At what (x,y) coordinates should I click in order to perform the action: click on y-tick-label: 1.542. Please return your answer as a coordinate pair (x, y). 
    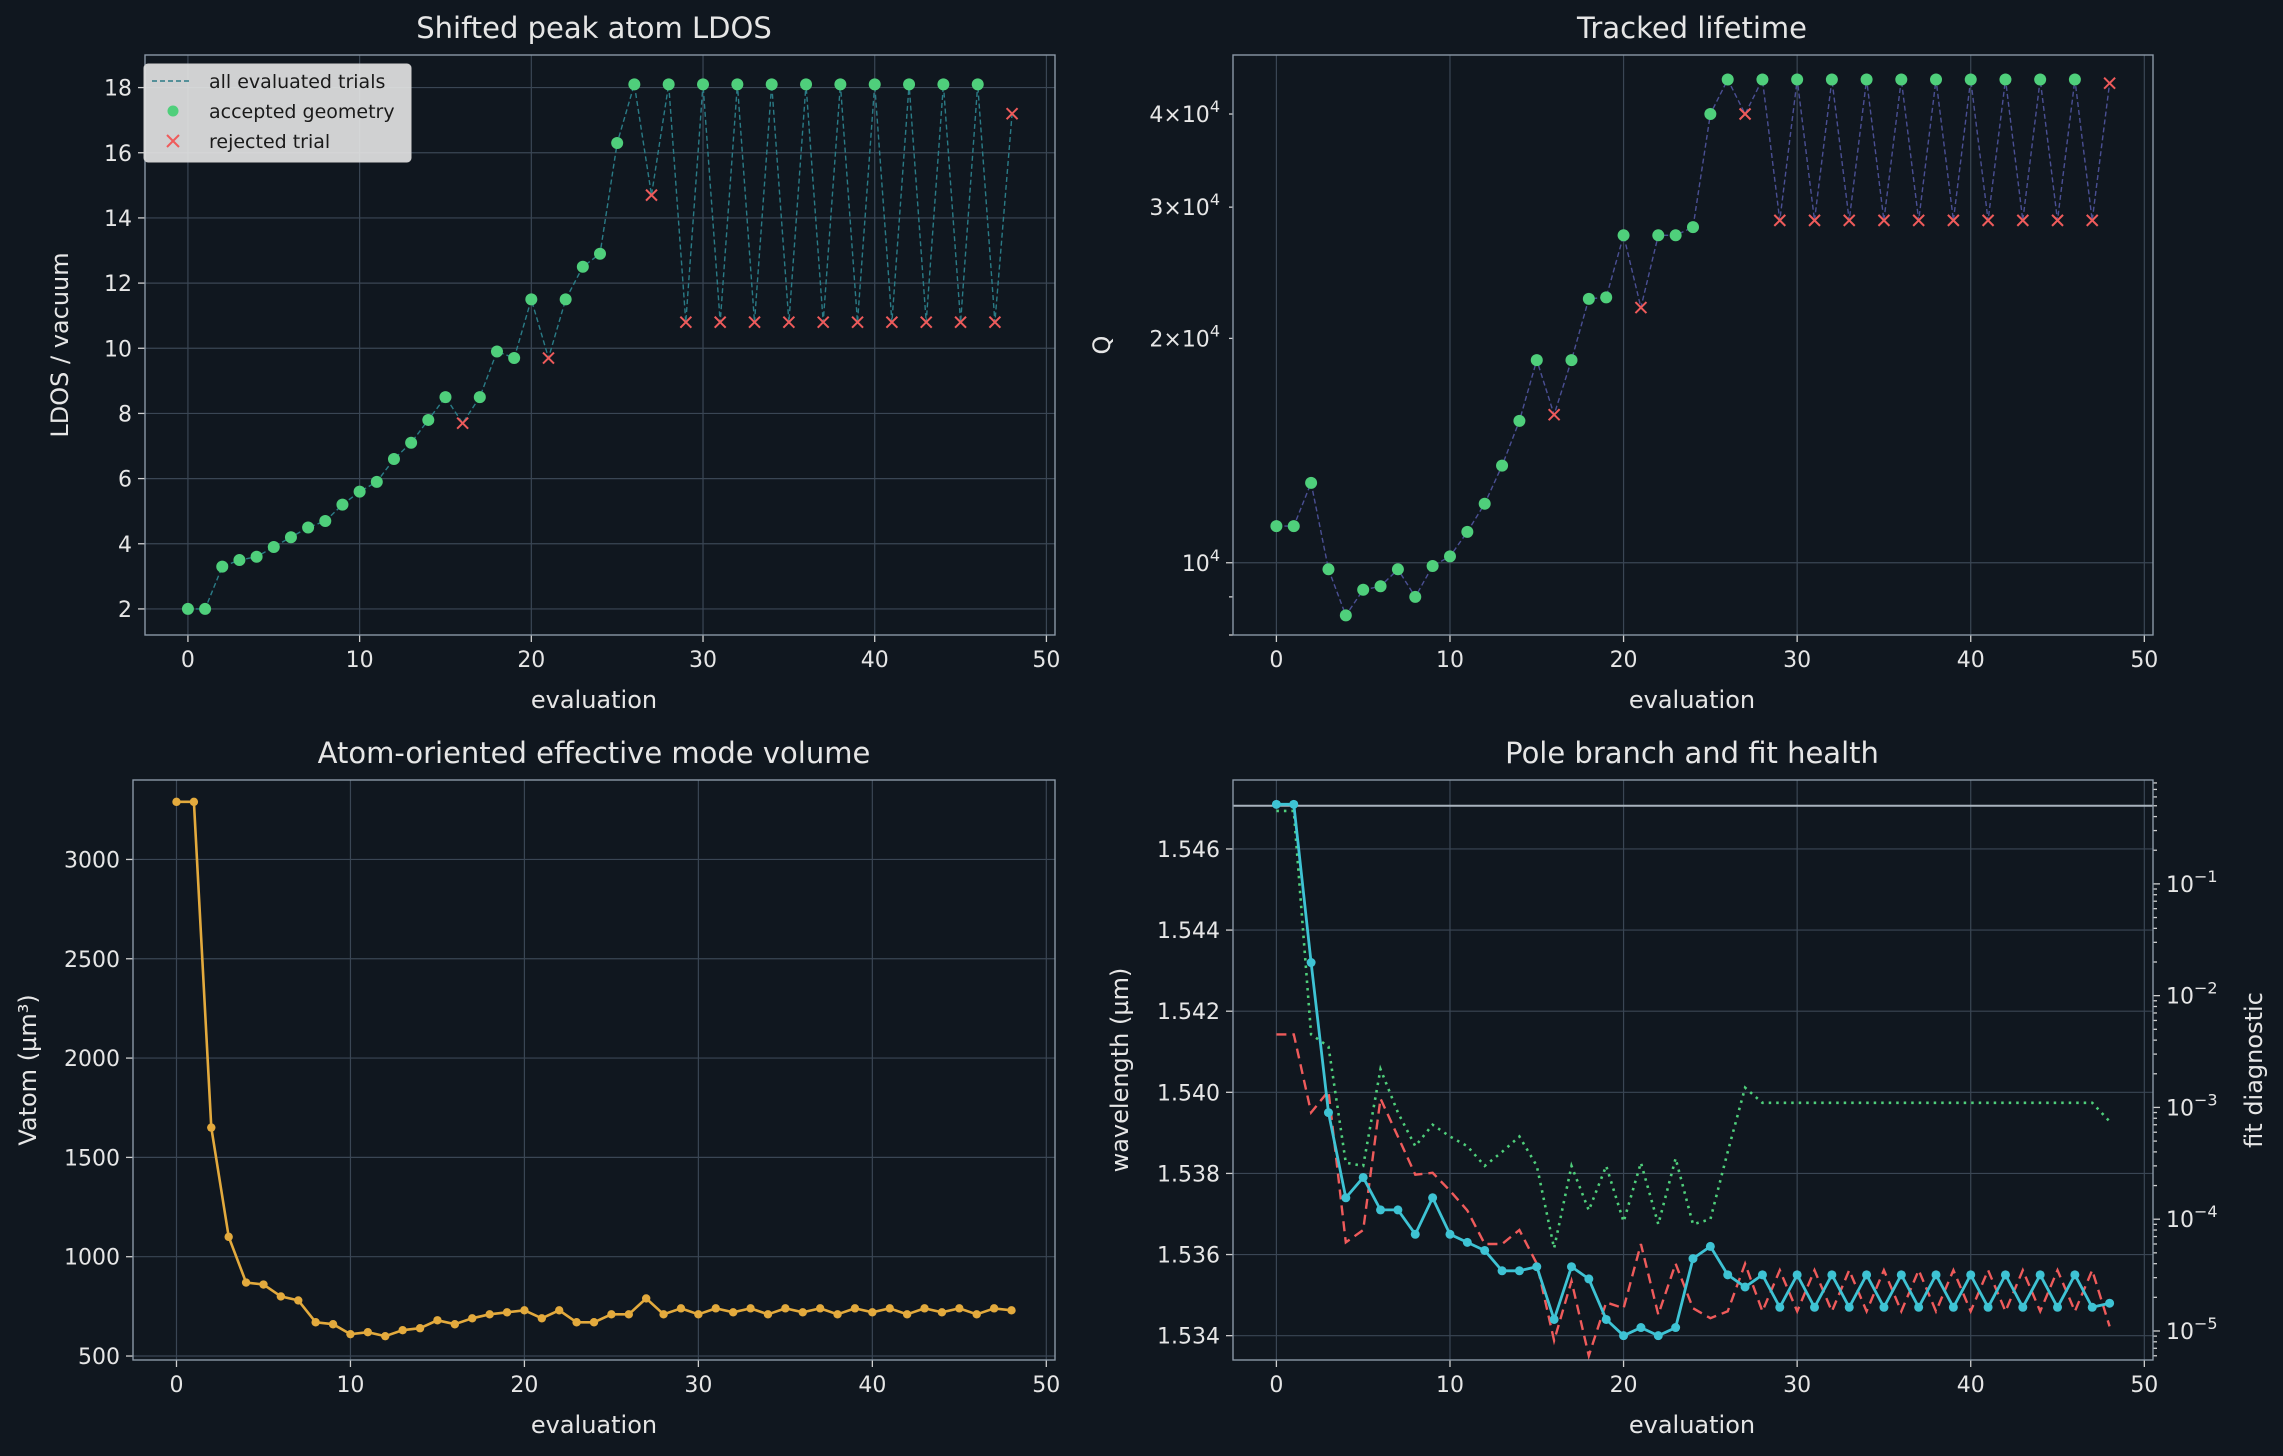
    Looking at the image, I should click on (1188, 1012).